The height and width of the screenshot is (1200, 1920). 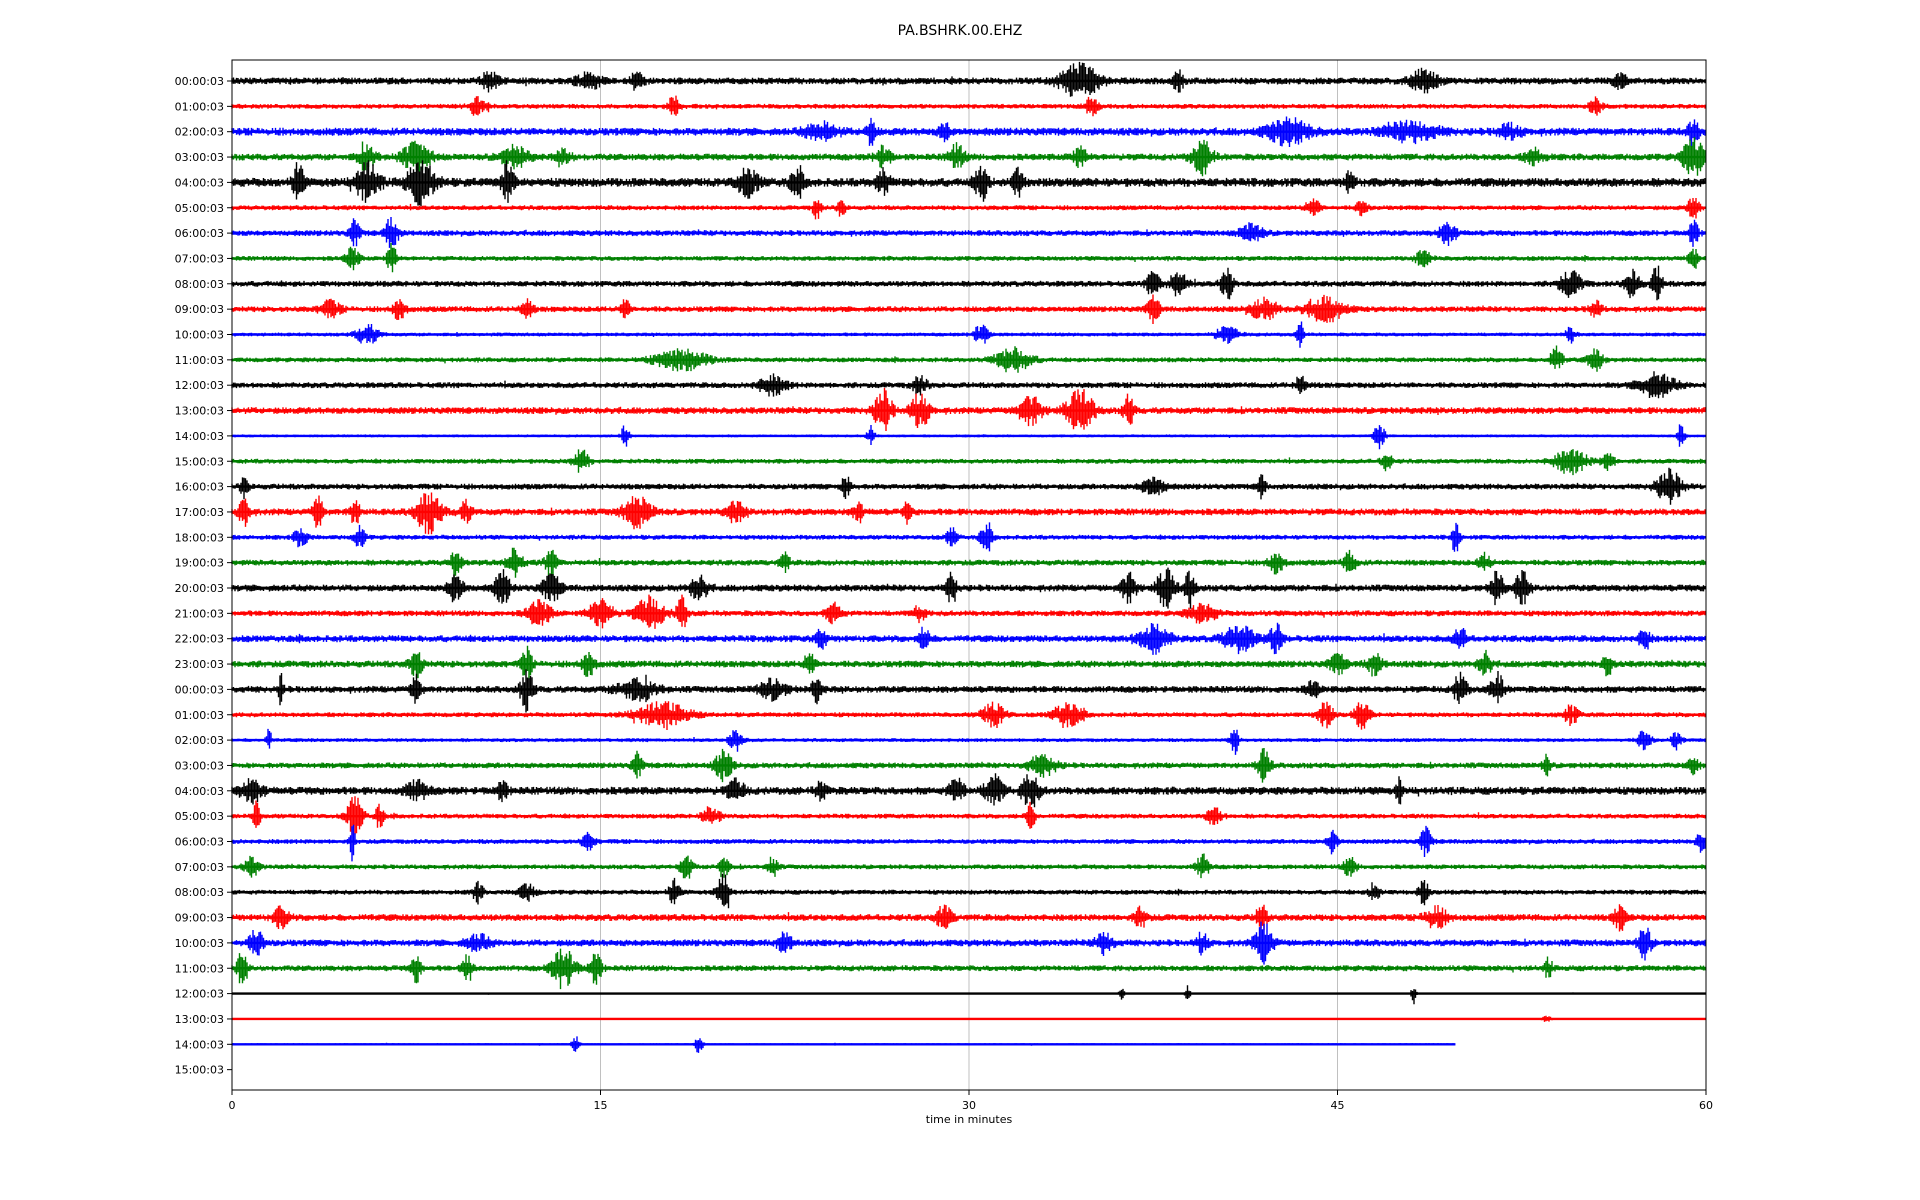 What do you see at coordinates (199, 664) in the screenshot?
I see `row-time-label: 23:00:03` at bounding box center [199, 664].